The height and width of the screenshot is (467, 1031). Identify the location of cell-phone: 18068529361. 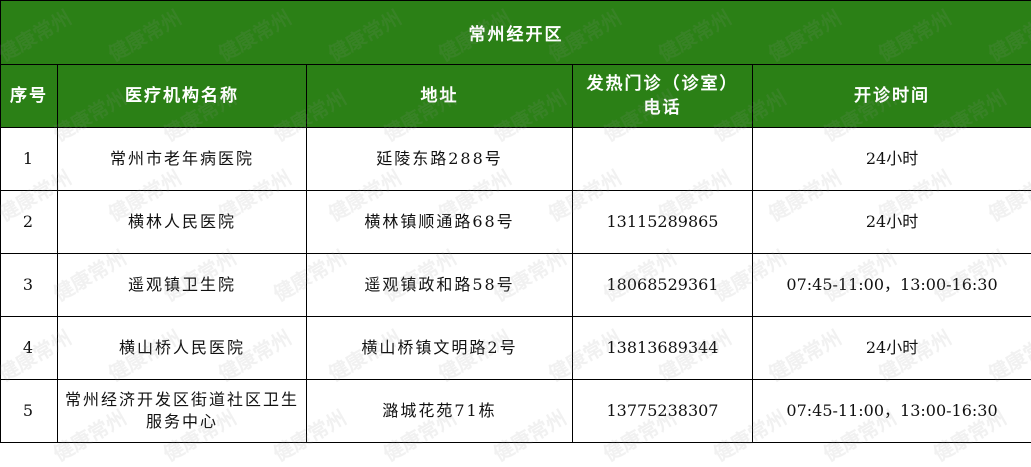
(663, 285).